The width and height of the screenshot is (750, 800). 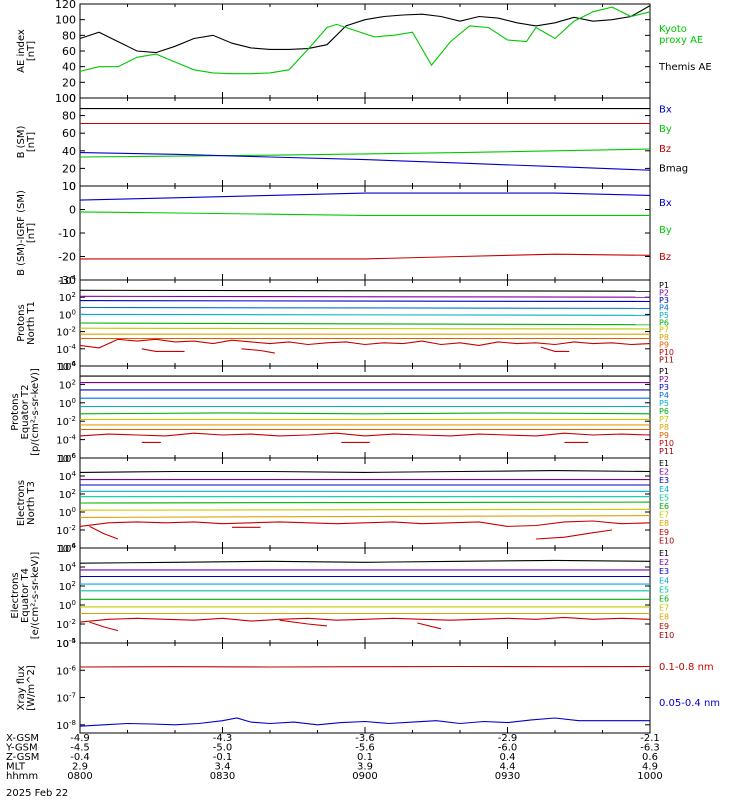 I want to click on footer-value: -4.3, so click(x=223, y=738).